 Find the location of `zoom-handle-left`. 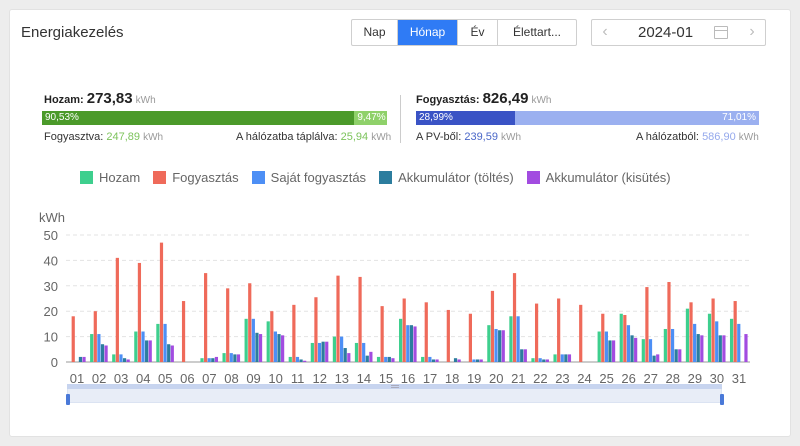

zoom-handle-left is located at coordinates (68, 399).